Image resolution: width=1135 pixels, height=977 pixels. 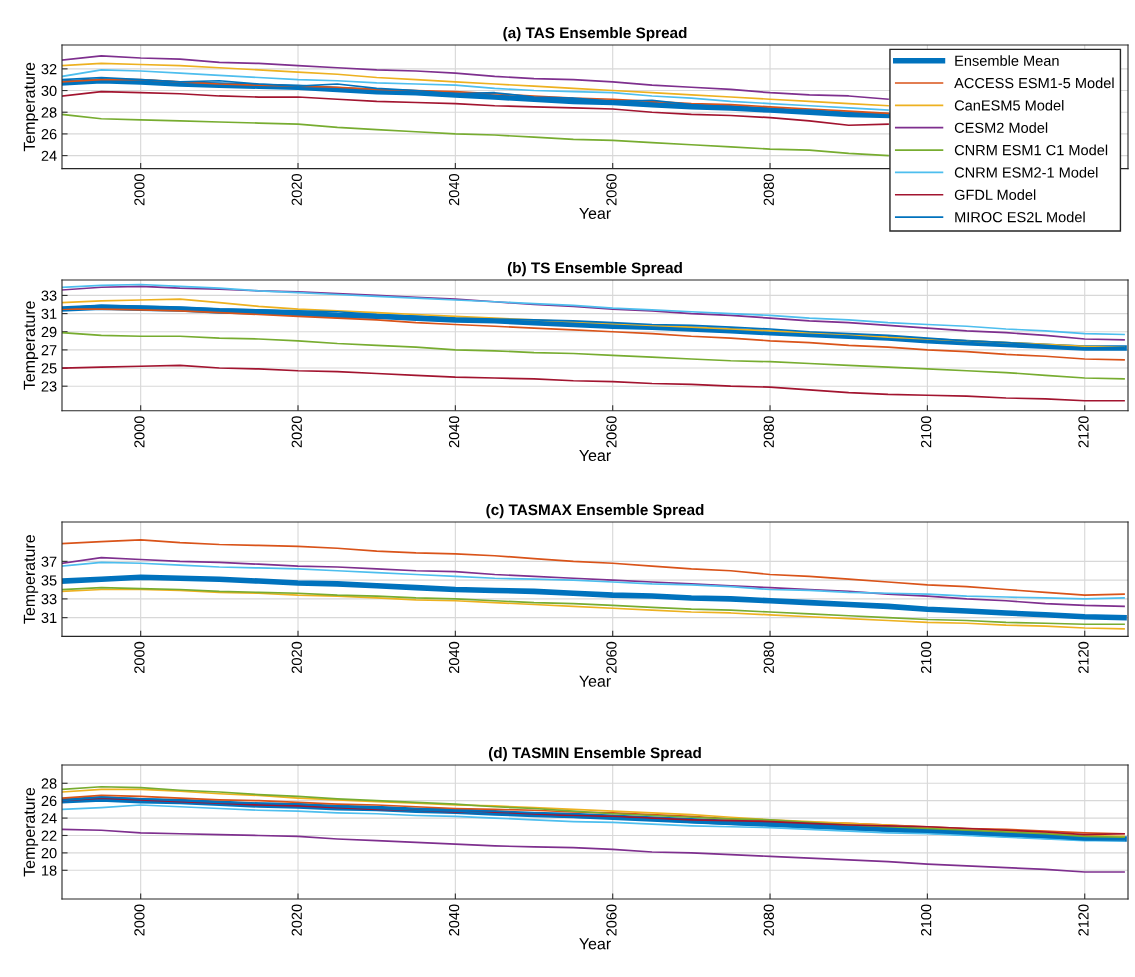 What do you see at coordinates (995, 194) in the screenshot?
I see `legend-label: GFDL Model` at bounding box center [995, 194].